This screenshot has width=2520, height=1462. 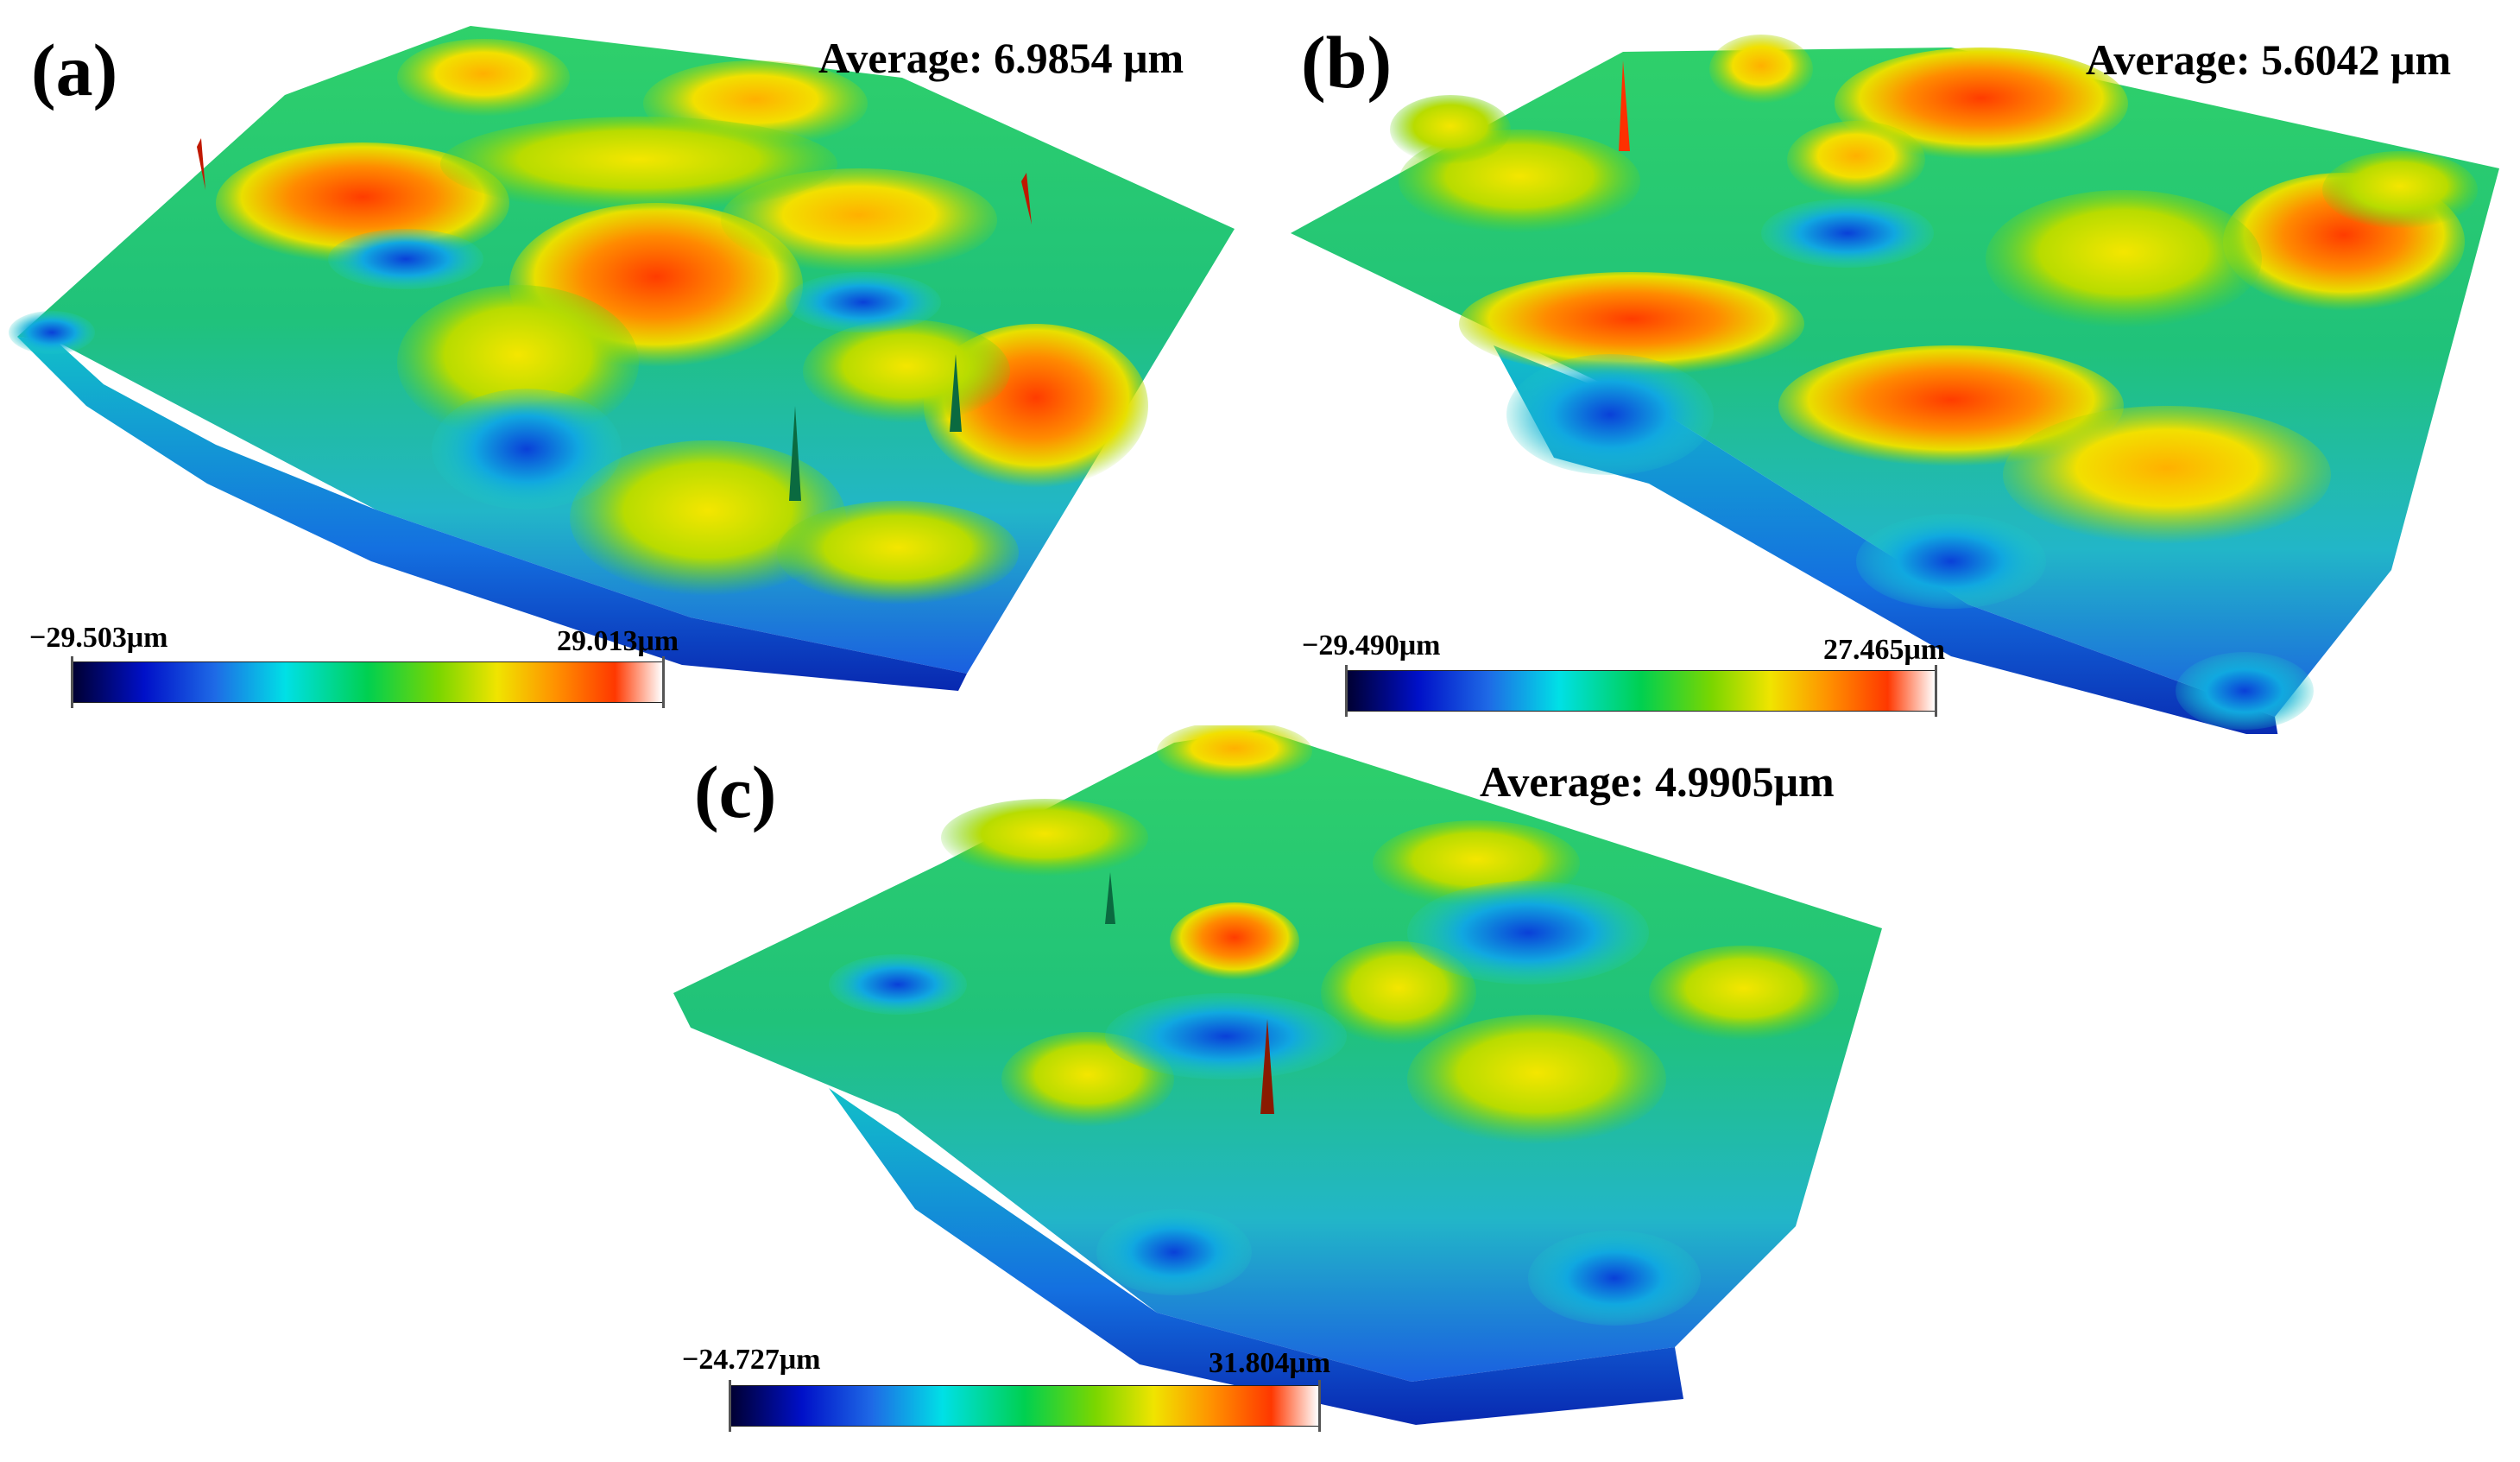 I want to click on colorbar-min-label-b: −29.490μm, so click(x=1371, y=645).